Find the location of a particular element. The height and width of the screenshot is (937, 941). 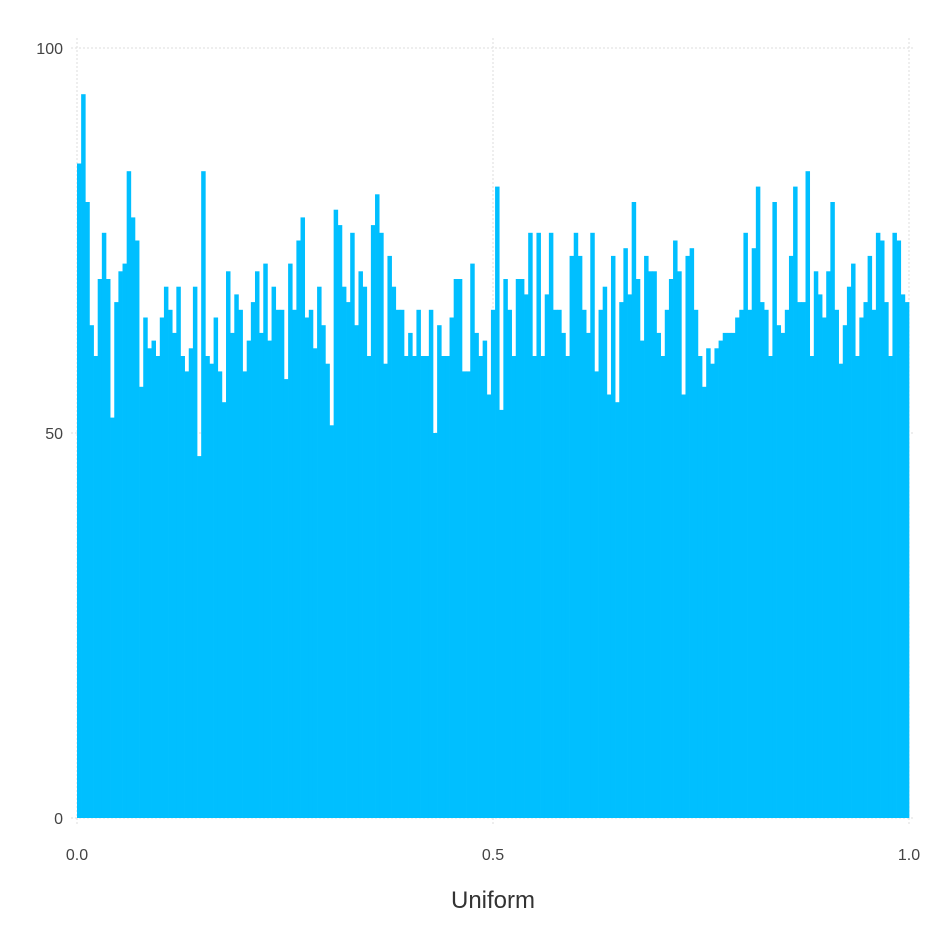

y-tick-label-50: 50 is located at coordinates (54, 434).